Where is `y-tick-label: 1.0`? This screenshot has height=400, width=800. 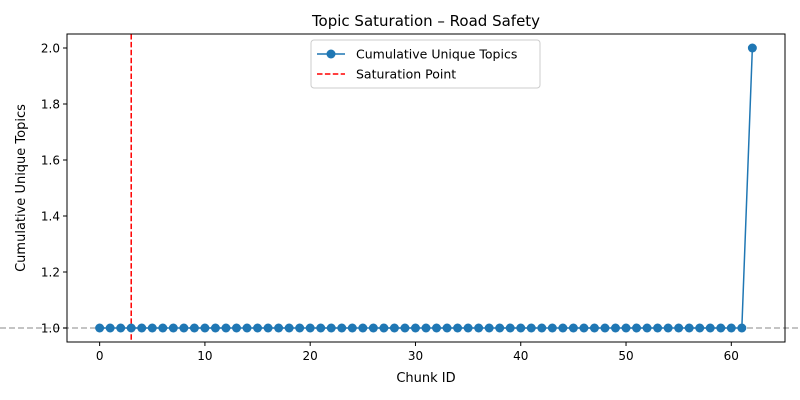 y-tick-label: 1.0 is located at coordinates (50, 329).